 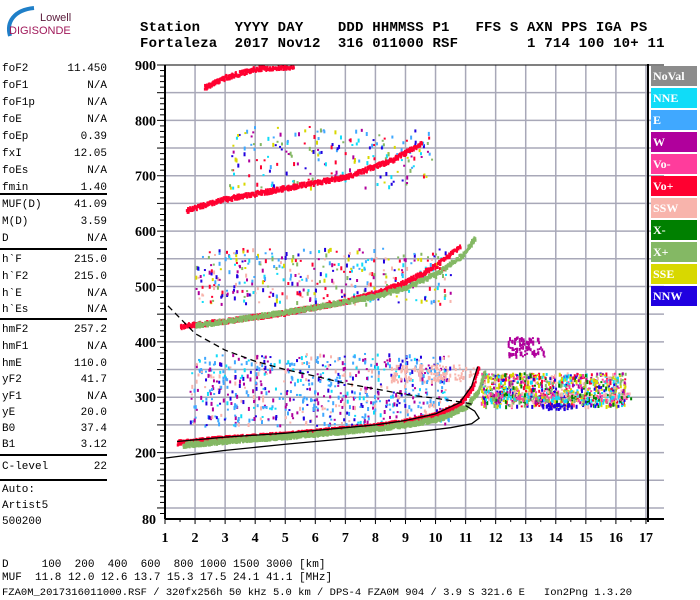 What do you see at coordinates (93, 188) in the screenshot?
I see `param-value: 1.40` at bounding box center [93, 188].